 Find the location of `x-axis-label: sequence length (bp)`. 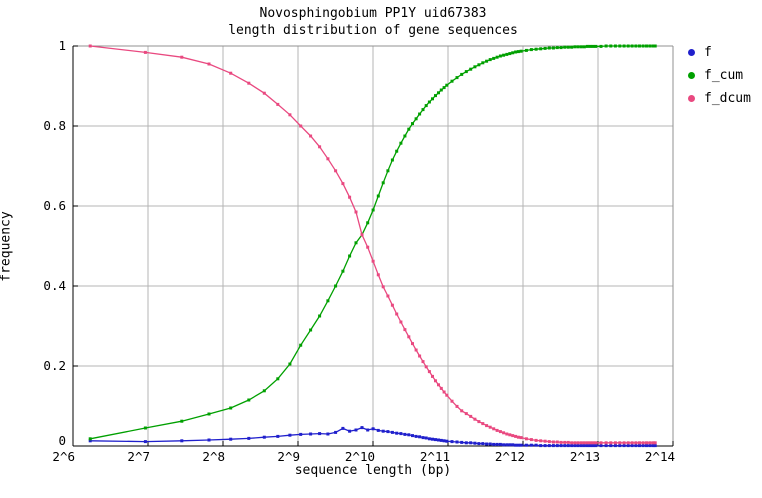

x-axis-label: sequence length (bp) is located at coordinates (373, 470).